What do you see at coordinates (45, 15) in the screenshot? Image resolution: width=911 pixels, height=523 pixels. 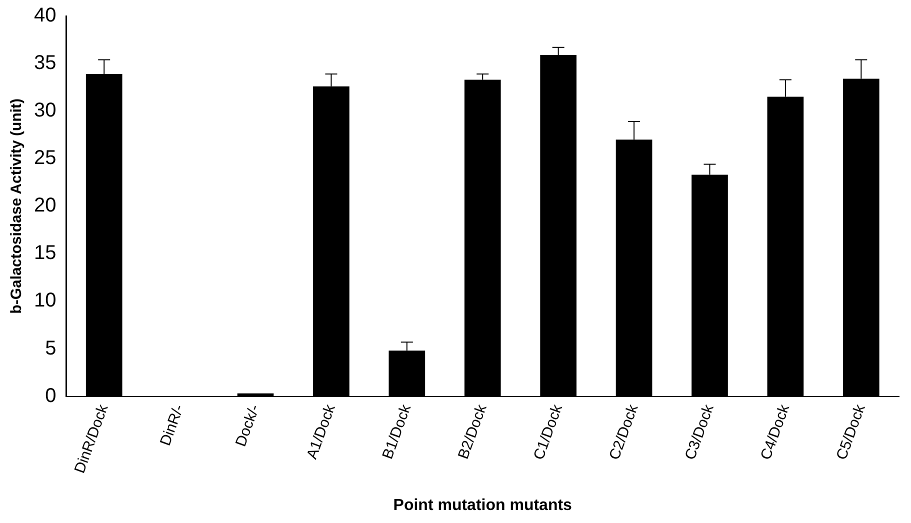 I see `y-tick-label: 40` at bounding box center [45, 15].